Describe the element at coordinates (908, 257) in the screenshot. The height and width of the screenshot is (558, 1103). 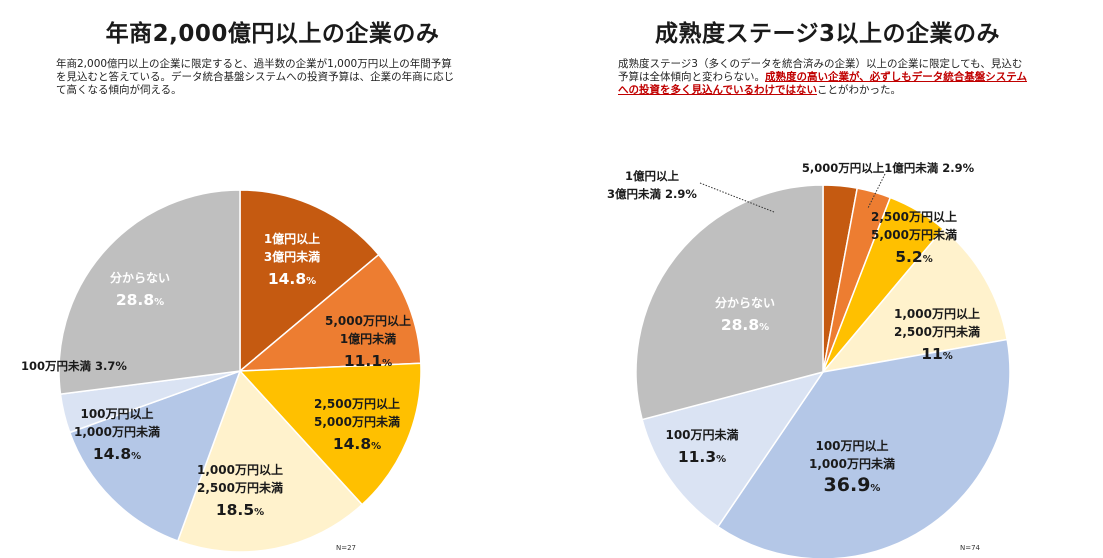
I see `slice-value: 5.2` at that location.